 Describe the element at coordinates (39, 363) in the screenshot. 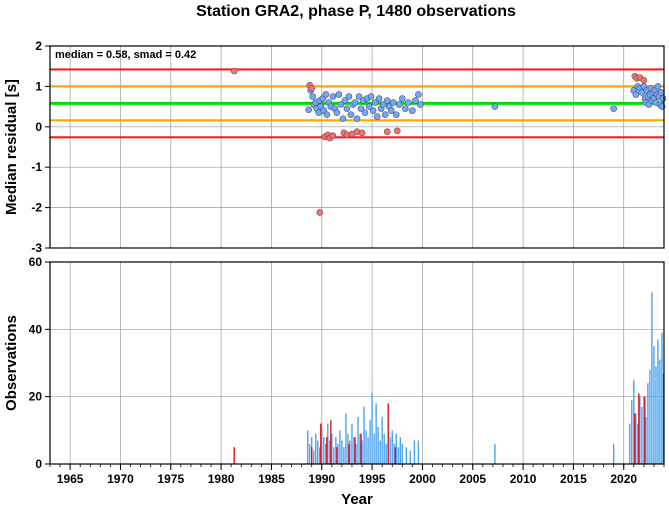

I see `observations-y-ticks: 0 20 40 60` at that location.